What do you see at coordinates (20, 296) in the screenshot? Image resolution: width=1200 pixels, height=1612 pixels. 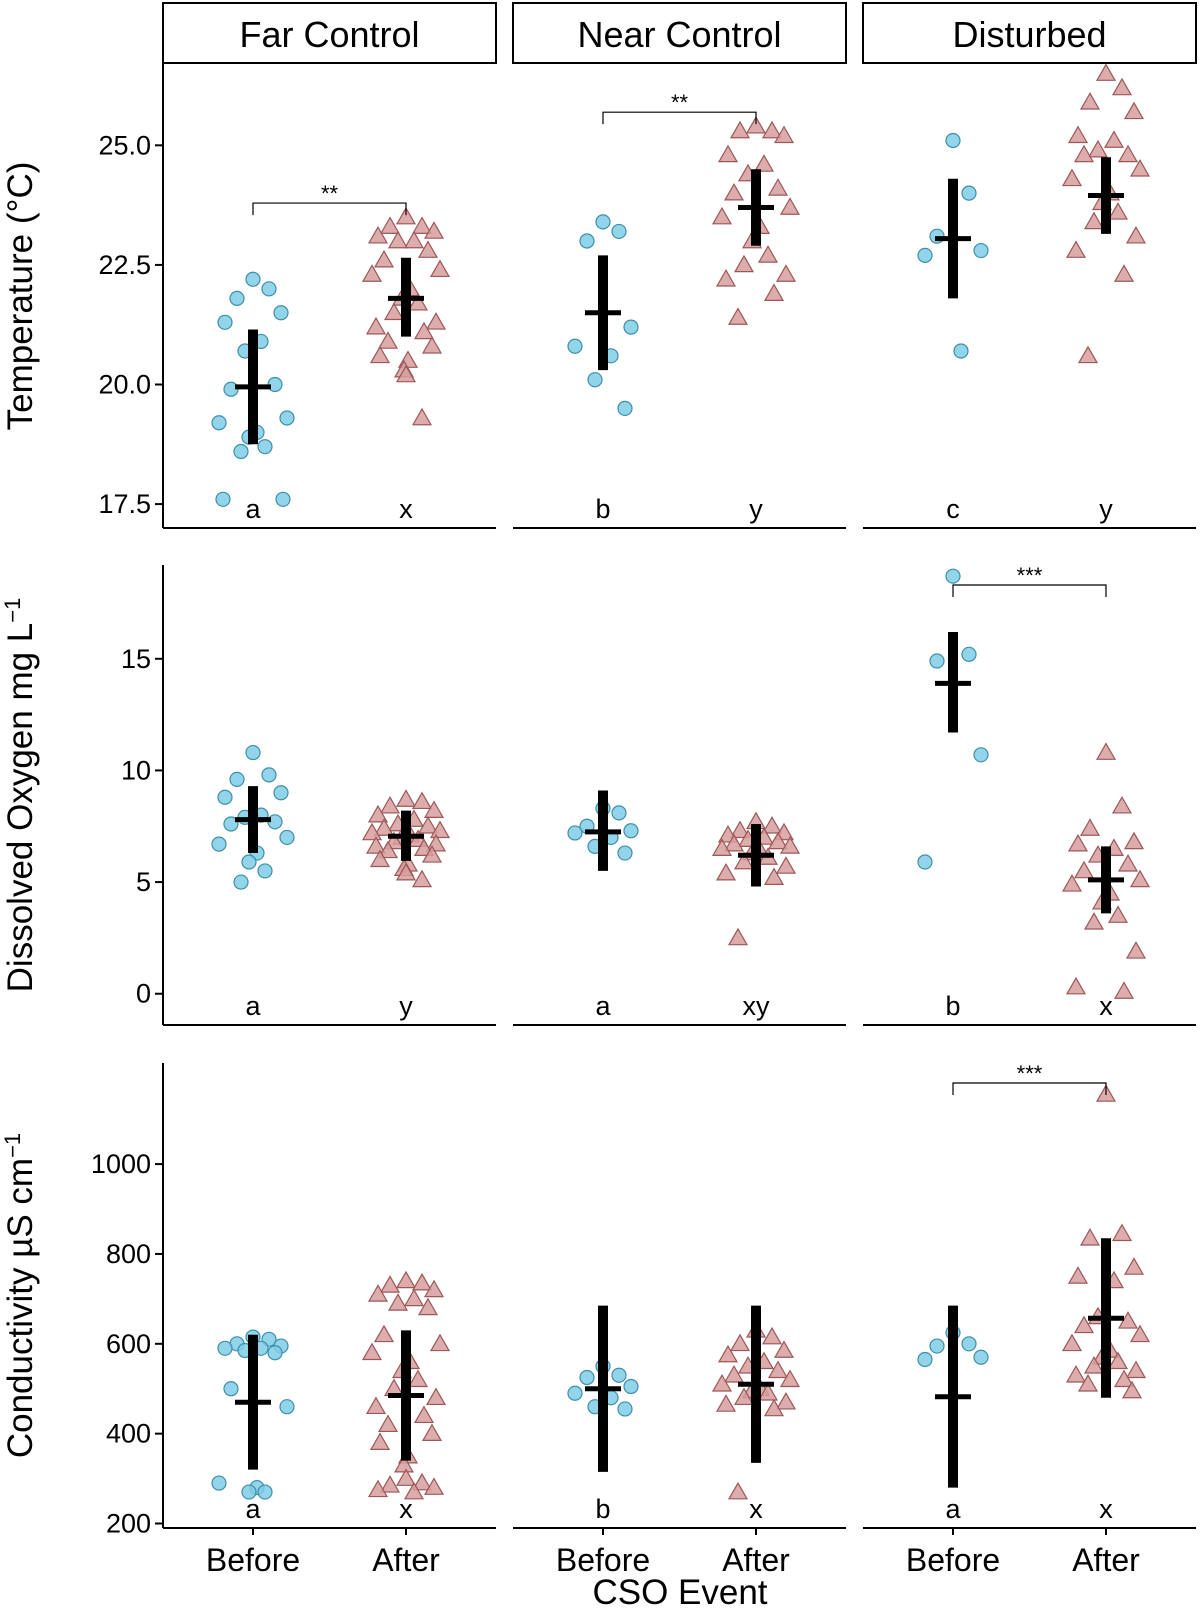 I see `y-axis-title: Temperature (°C)` at bounding box center [20, 296].